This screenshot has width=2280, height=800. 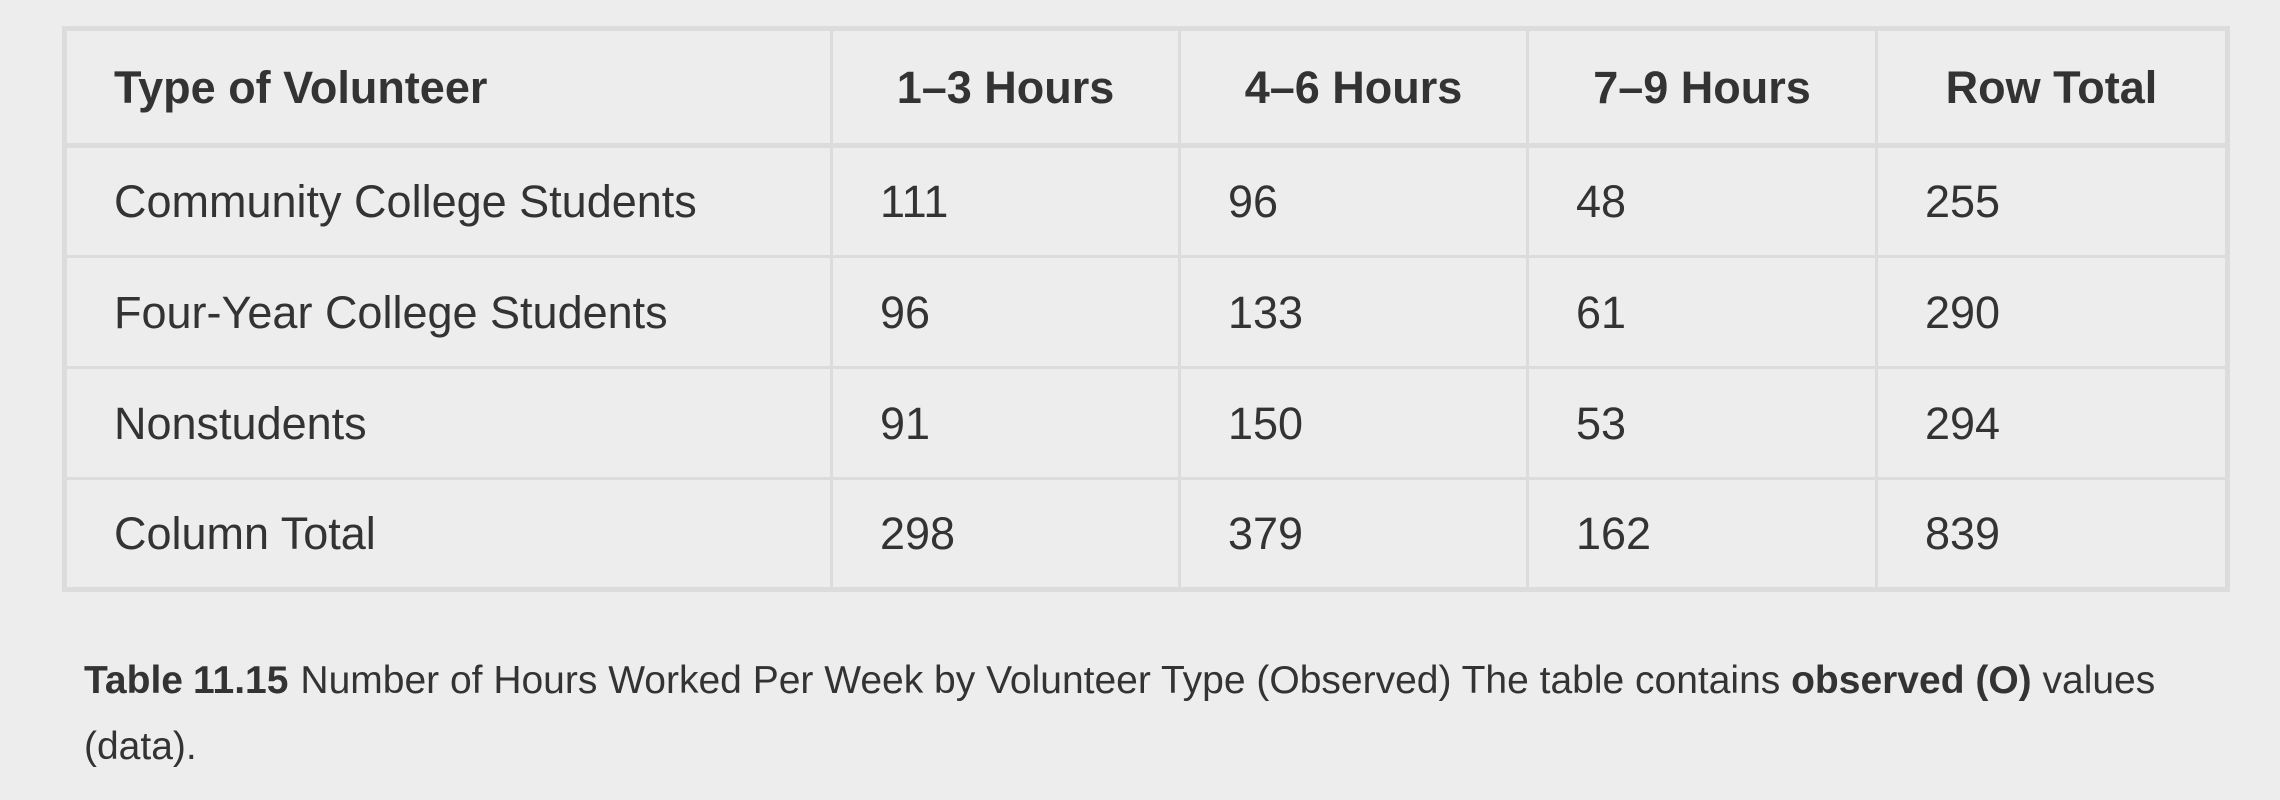 I want to click on table-cell: 162, so click(x=1702, y=534).